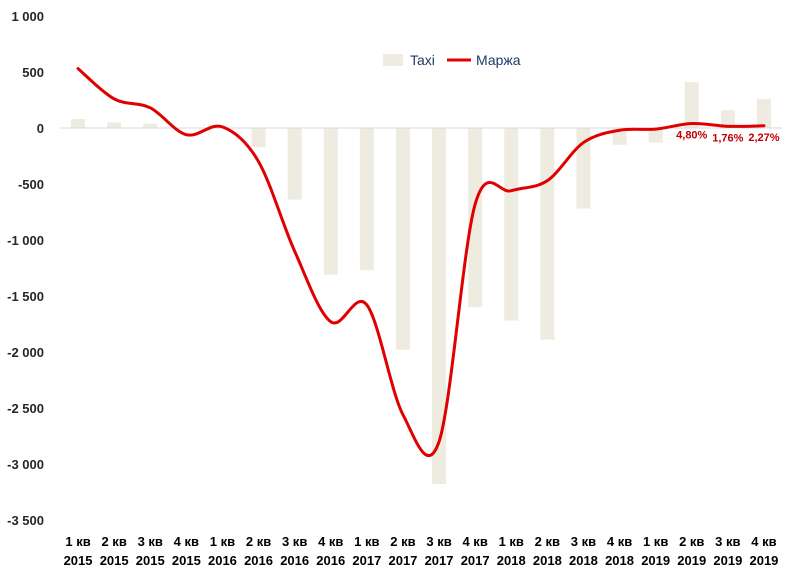 Image resolution: width=788 pixels, height=573 pixels. What do you see at coordinates (547, 551) in the screenshot?
I see `x-tick-label: 2 кв 2018` at bounding box center [547, 551].